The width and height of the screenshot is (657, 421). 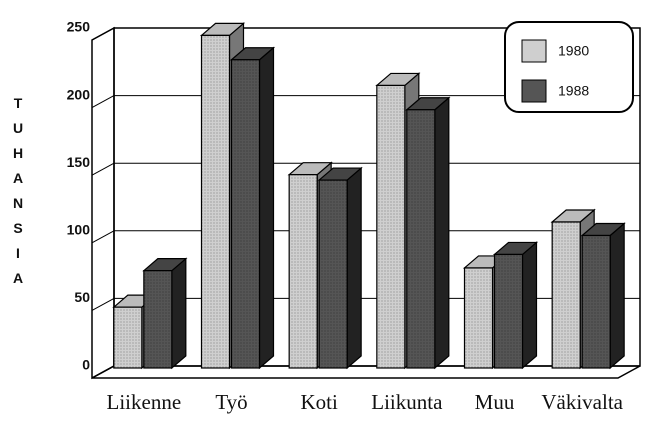 What do you see at coordinates (79, 27) in the screenshot?
I see `y-tick-label: 250` at bounding box center [79, 27].